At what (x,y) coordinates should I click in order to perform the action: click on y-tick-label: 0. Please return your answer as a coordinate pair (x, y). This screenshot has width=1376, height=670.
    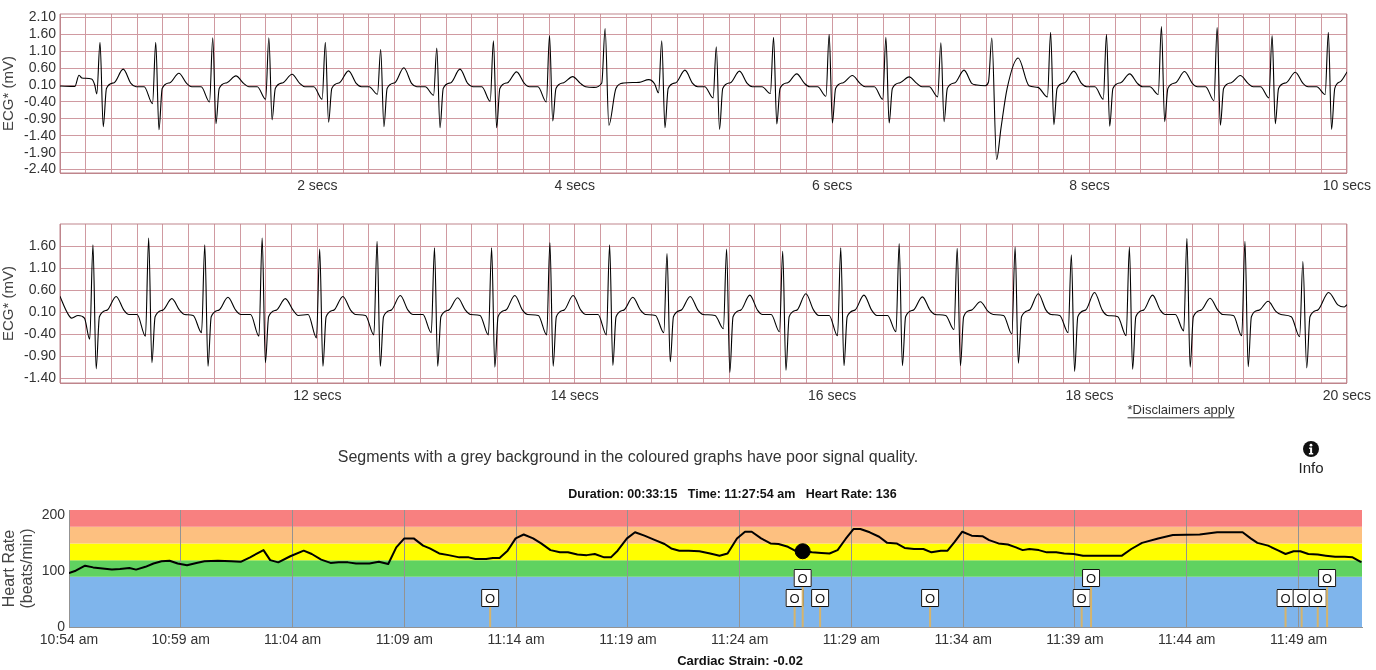
    Looking at the image, I should click on (61, 625).